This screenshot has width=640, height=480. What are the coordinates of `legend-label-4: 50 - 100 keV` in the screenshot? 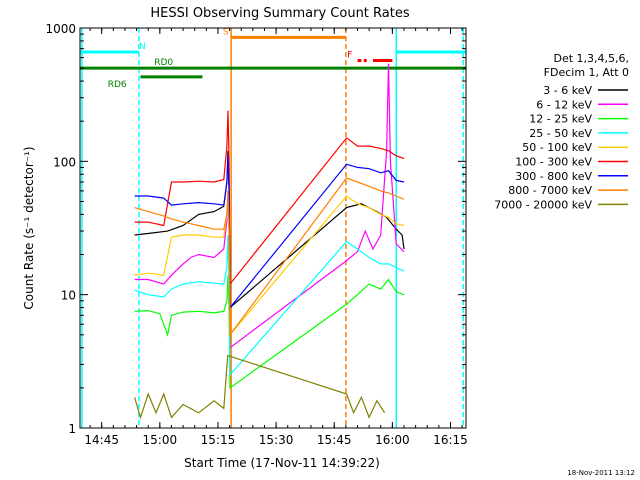 It's located at (557, 147).